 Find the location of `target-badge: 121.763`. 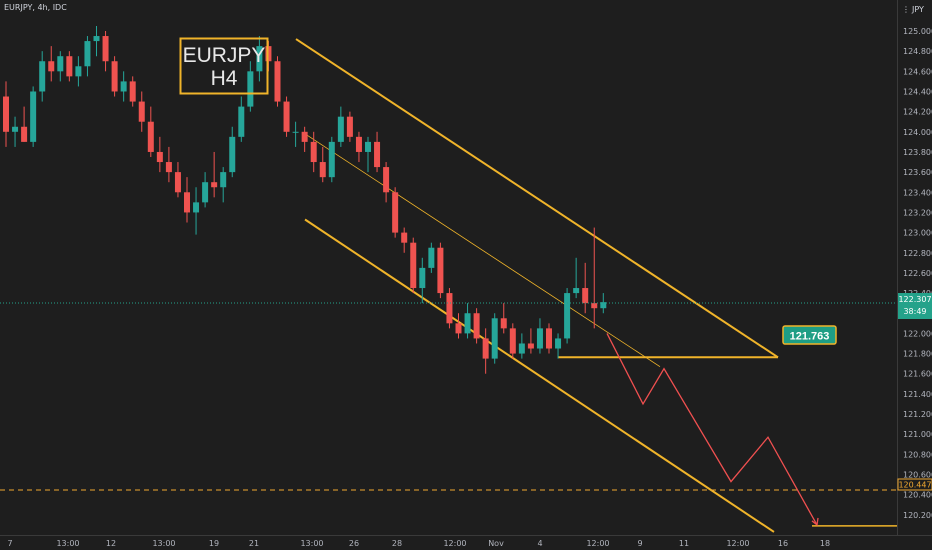

target-badge: 121.763 is located at coordinates (809, 335).